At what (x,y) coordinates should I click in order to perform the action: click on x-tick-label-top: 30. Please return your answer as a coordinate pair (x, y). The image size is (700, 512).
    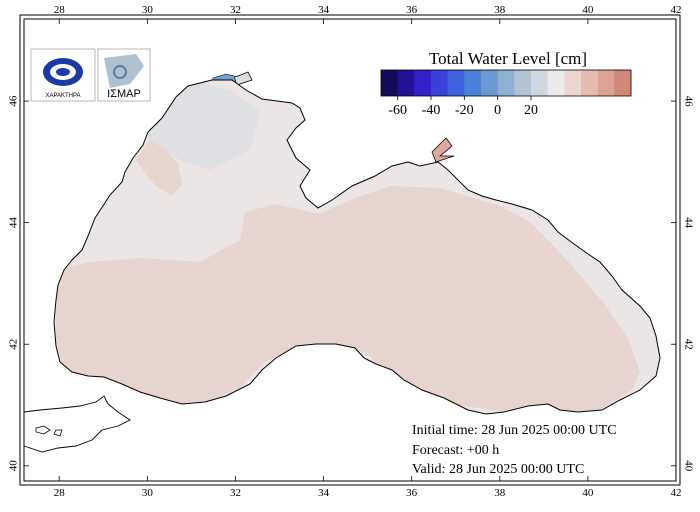
    Looking at the image, I should click on (148, 10).